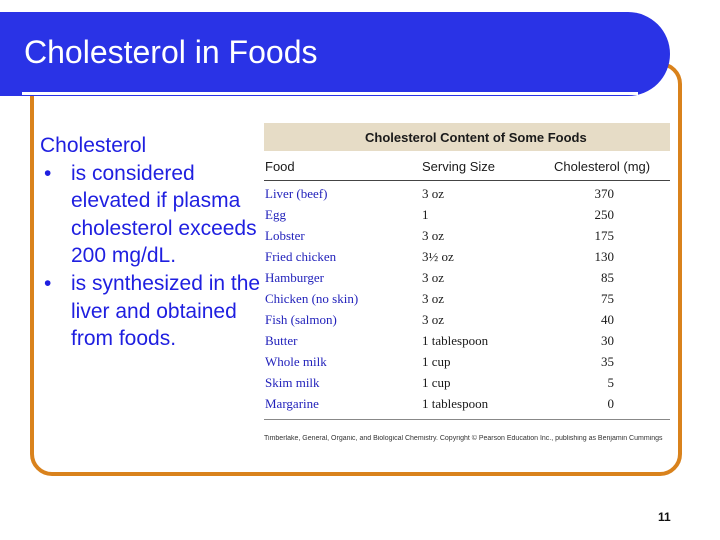  What do you see at coordinates (607, 361) in the screenshot?
I see `cell-cholesterol: 35` at bounding box center [607, 361].